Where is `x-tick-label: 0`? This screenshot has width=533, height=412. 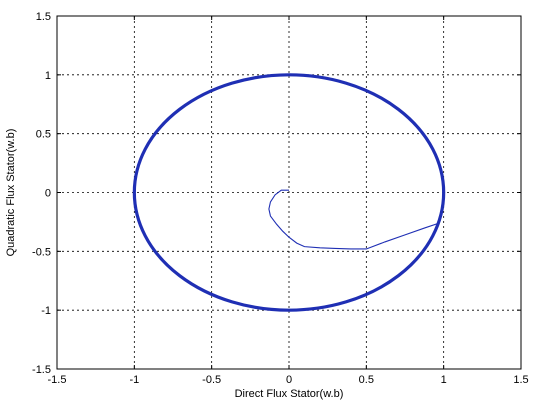 x-tick-label: 0 is located at coordinates (289, 380).